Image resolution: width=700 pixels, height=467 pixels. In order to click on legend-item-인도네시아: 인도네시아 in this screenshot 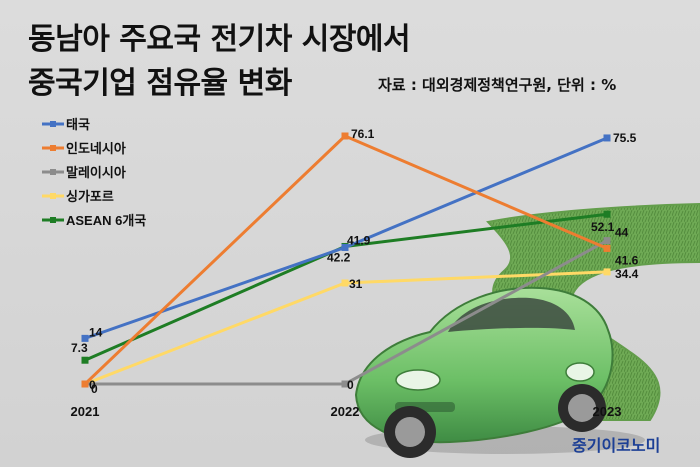, I will do `click(84, 148)`.